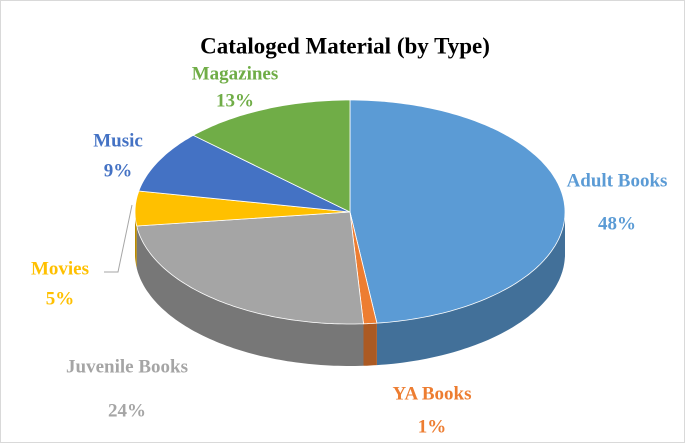 This screenshot has height=443, width=685. I want to click on data-label-name: Juvenile Books, so click(127, 366).